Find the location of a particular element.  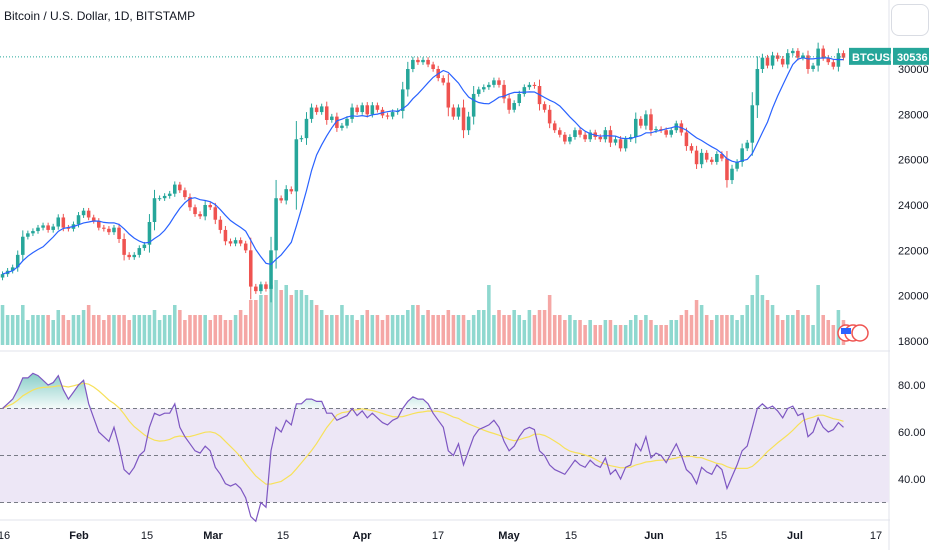

chart-settings-button is located at coordinates (910, 20).